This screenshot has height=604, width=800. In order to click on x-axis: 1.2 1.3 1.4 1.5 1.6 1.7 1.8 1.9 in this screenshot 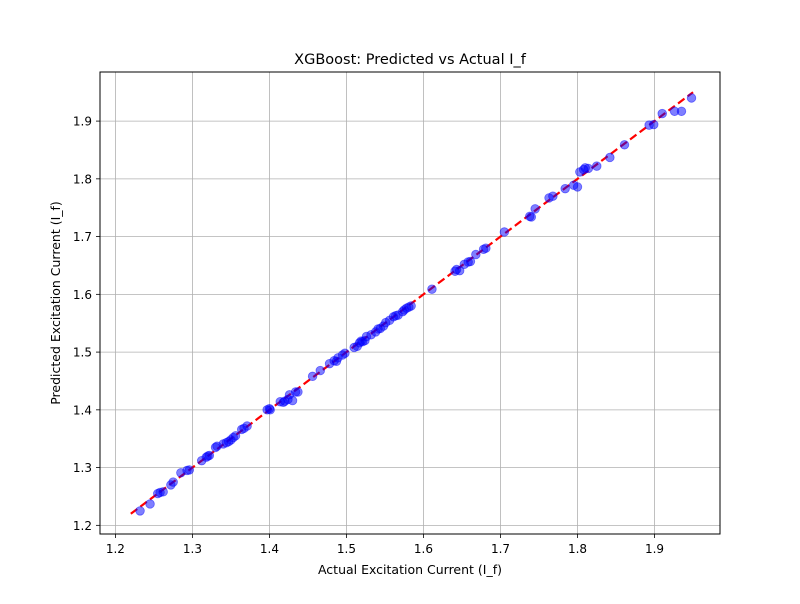, I will do `click(385, 545)`.